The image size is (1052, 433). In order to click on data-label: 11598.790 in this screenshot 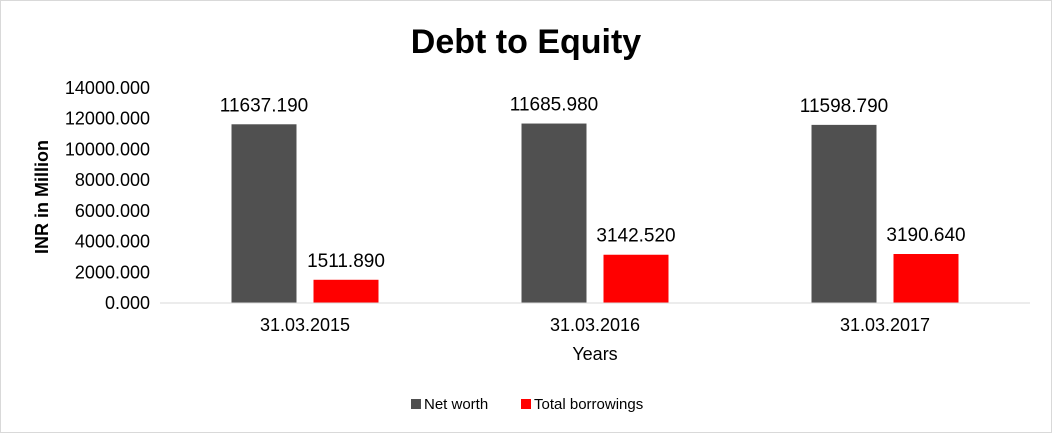, I will do `click(844, 106)`.